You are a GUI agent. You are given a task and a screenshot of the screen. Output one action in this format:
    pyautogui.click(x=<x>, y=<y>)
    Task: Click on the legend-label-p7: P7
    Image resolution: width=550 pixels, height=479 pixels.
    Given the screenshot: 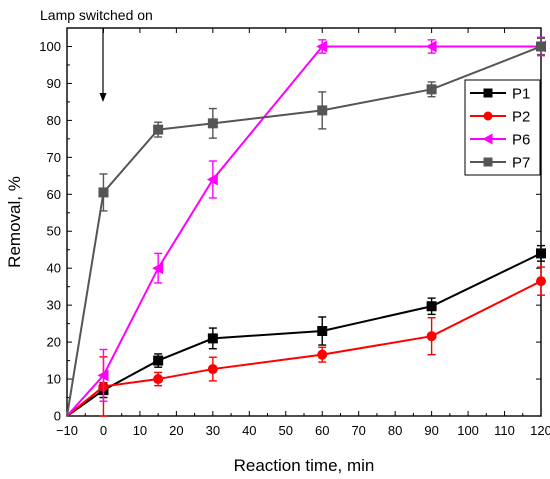 What is the action you would take?
    pyautogui.click(x=521, y=163)
    